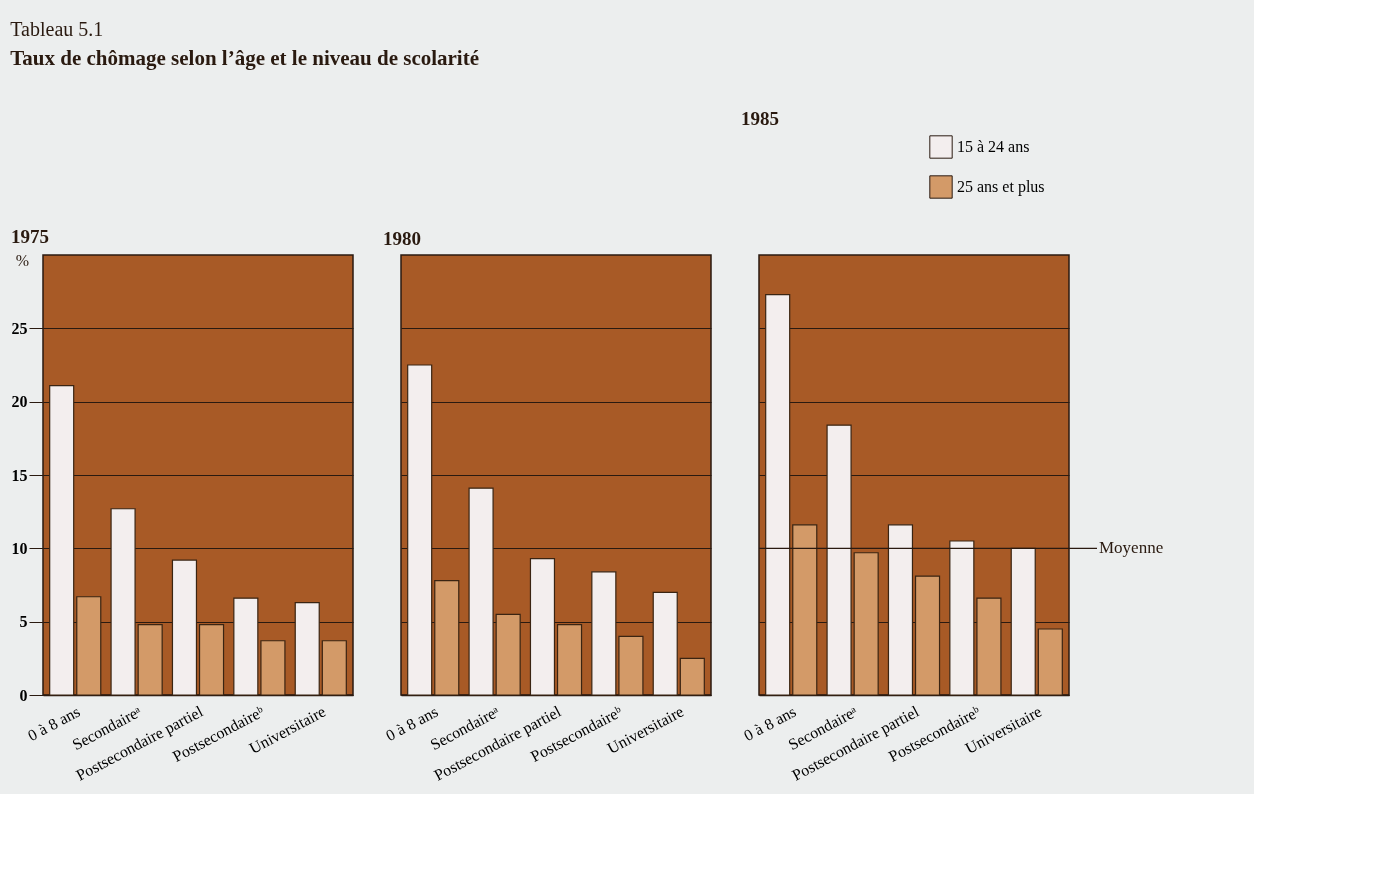 The height and width of the screenshot is (896, 1386). Describe the element at coordinates (19, 548) in the screenshot. I see `y-tick-label: 10` at that location.